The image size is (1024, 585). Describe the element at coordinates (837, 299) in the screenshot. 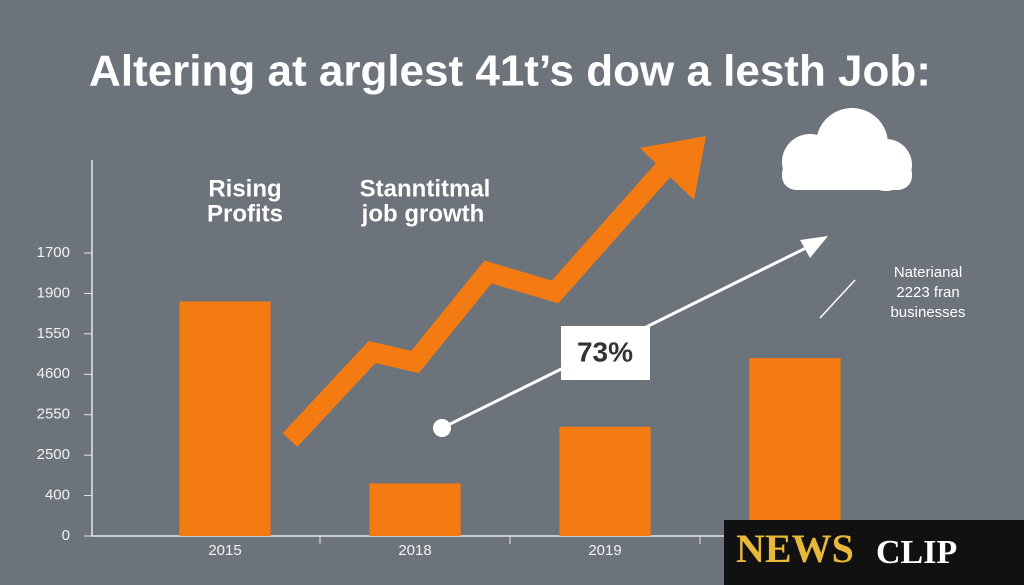

I see `note-line` at that location.